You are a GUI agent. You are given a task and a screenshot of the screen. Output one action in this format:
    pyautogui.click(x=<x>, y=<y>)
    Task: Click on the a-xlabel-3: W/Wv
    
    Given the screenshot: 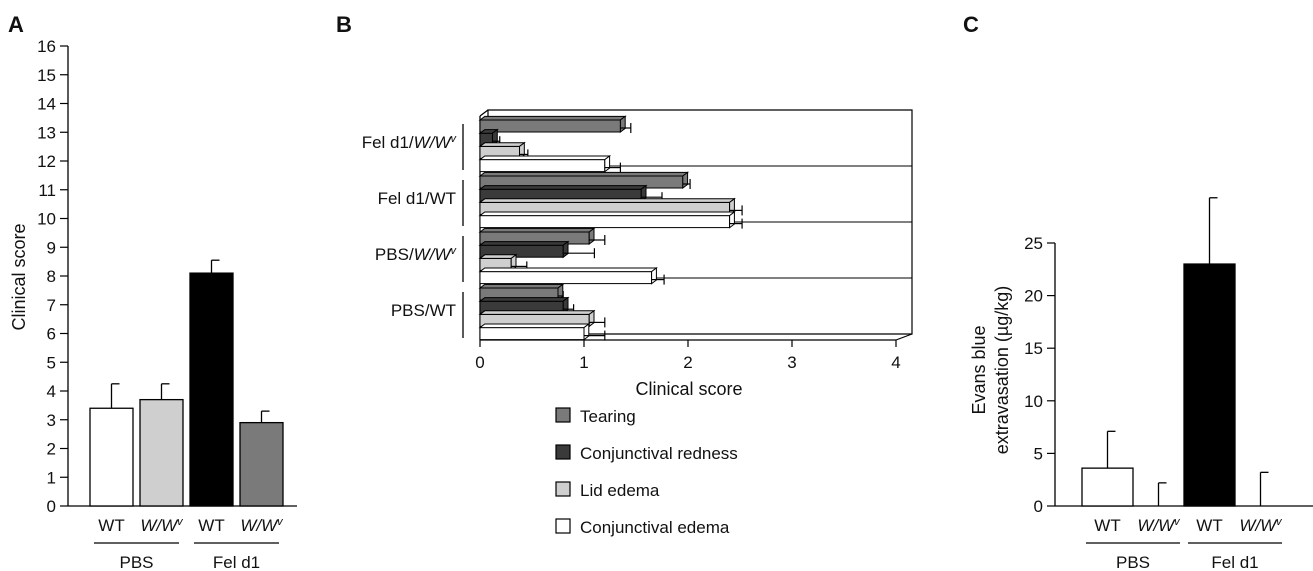 What is the action you would take?
    pyautogui.click(x=262, y=525)
    